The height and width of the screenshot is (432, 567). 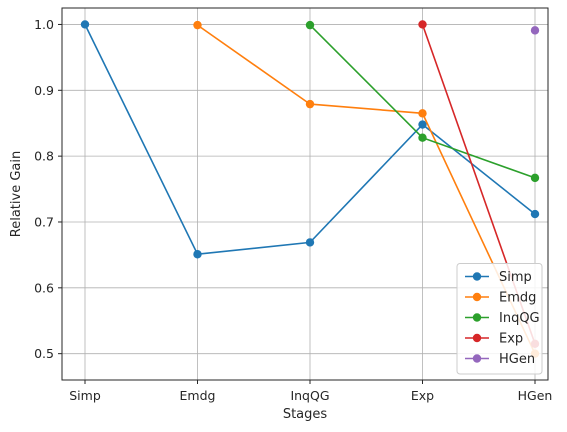 What do you see at coordinates (511, 339) in the screenshot?
I see `legend-label: Exp` at bounding box center [511, 339].